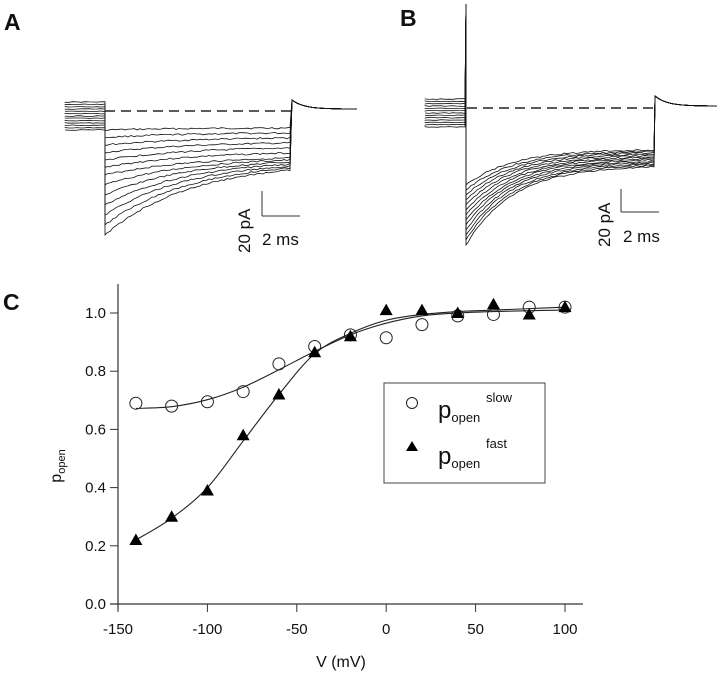 The height and width of the screenshot is (681, 720). I want to click on x-tick-label: 0, so click(386, 629).